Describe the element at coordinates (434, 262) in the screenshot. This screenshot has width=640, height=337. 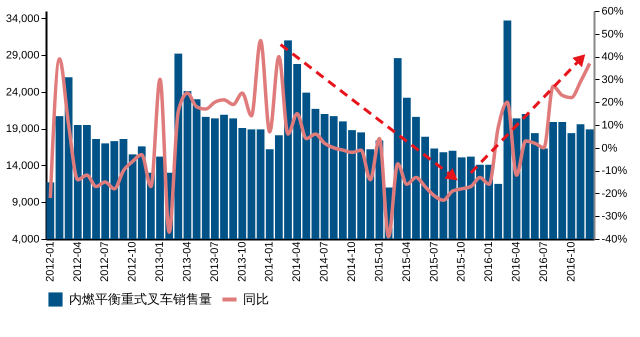
I see `x-tick-label: 2015-07` at that location.